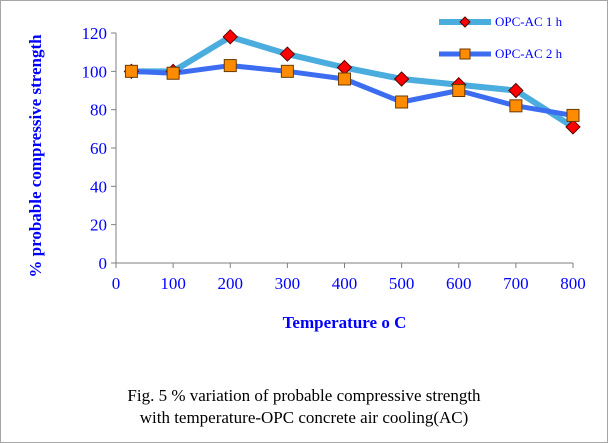 The width and height of the screenshot is (608, 443). I want to click on x-tick-label: 800, so click(573, 283).